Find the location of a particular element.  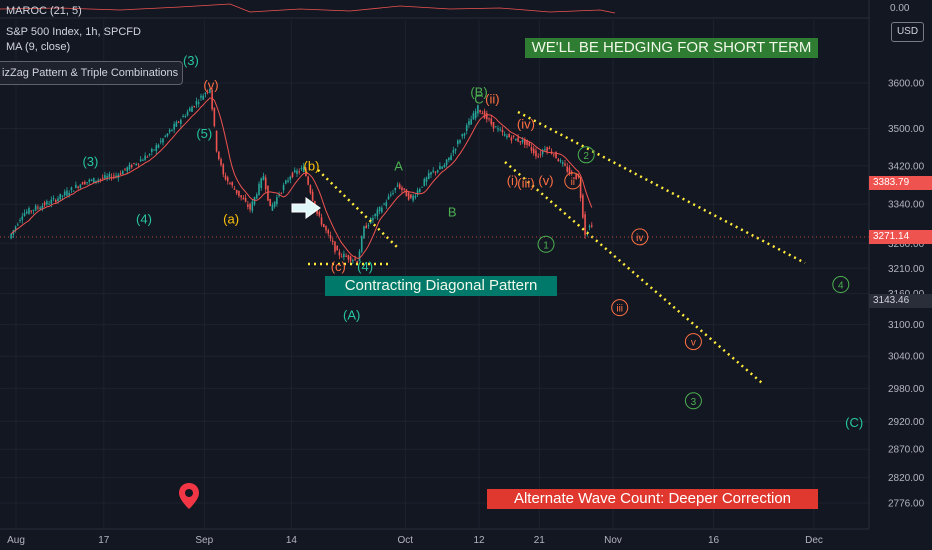

x-tick-label: 16 is located at coordinates (714, 540).